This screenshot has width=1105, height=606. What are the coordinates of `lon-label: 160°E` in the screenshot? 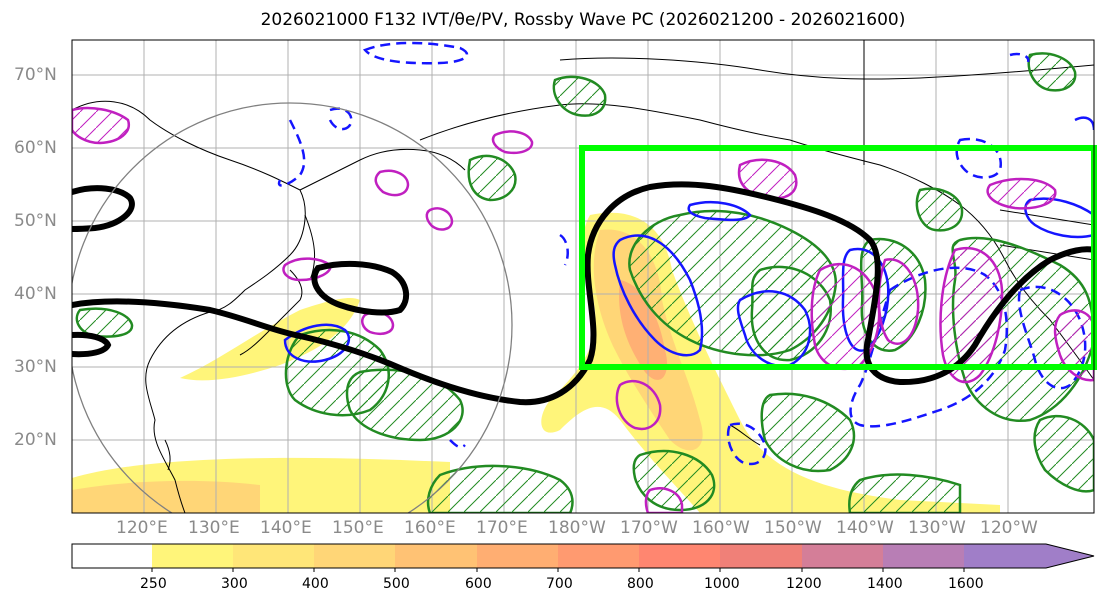 It's located at (430, 528).